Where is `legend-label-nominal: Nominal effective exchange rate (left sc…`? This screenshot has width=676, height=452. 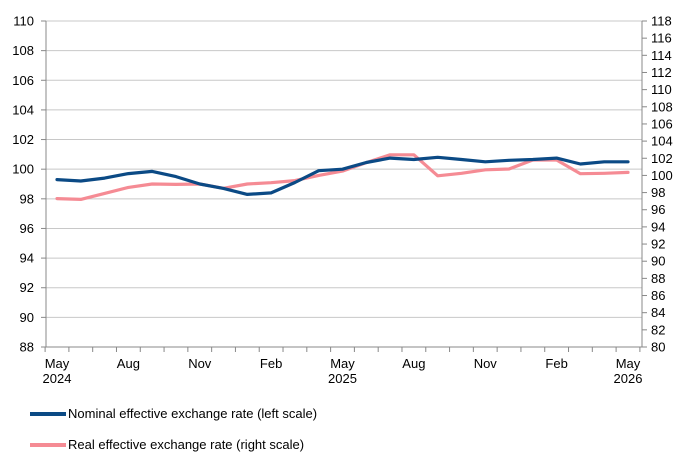 legend-label-nominal: Nominal effective exchange rate (left sc… is located at coordinates (193, 413).